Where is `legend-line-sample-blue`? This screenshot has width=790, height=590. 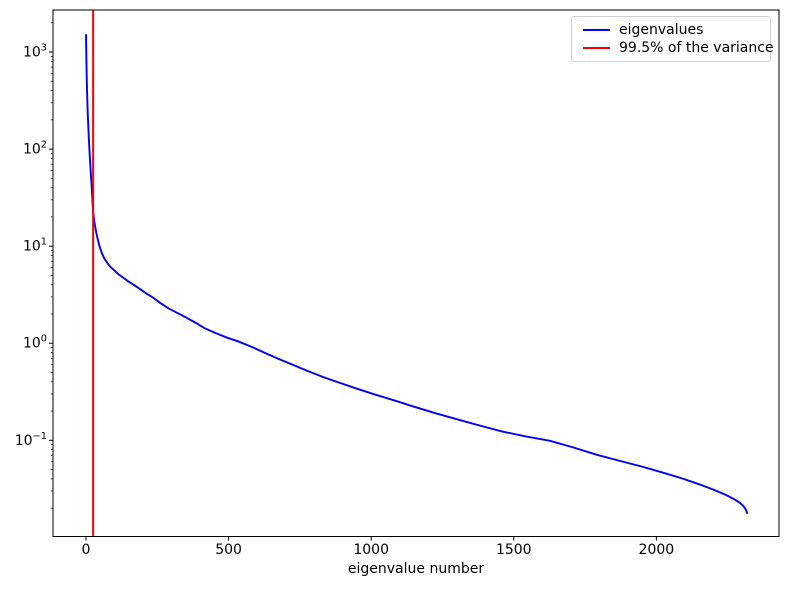 legend-line-sample-blue is located at coordinates (596, 30).